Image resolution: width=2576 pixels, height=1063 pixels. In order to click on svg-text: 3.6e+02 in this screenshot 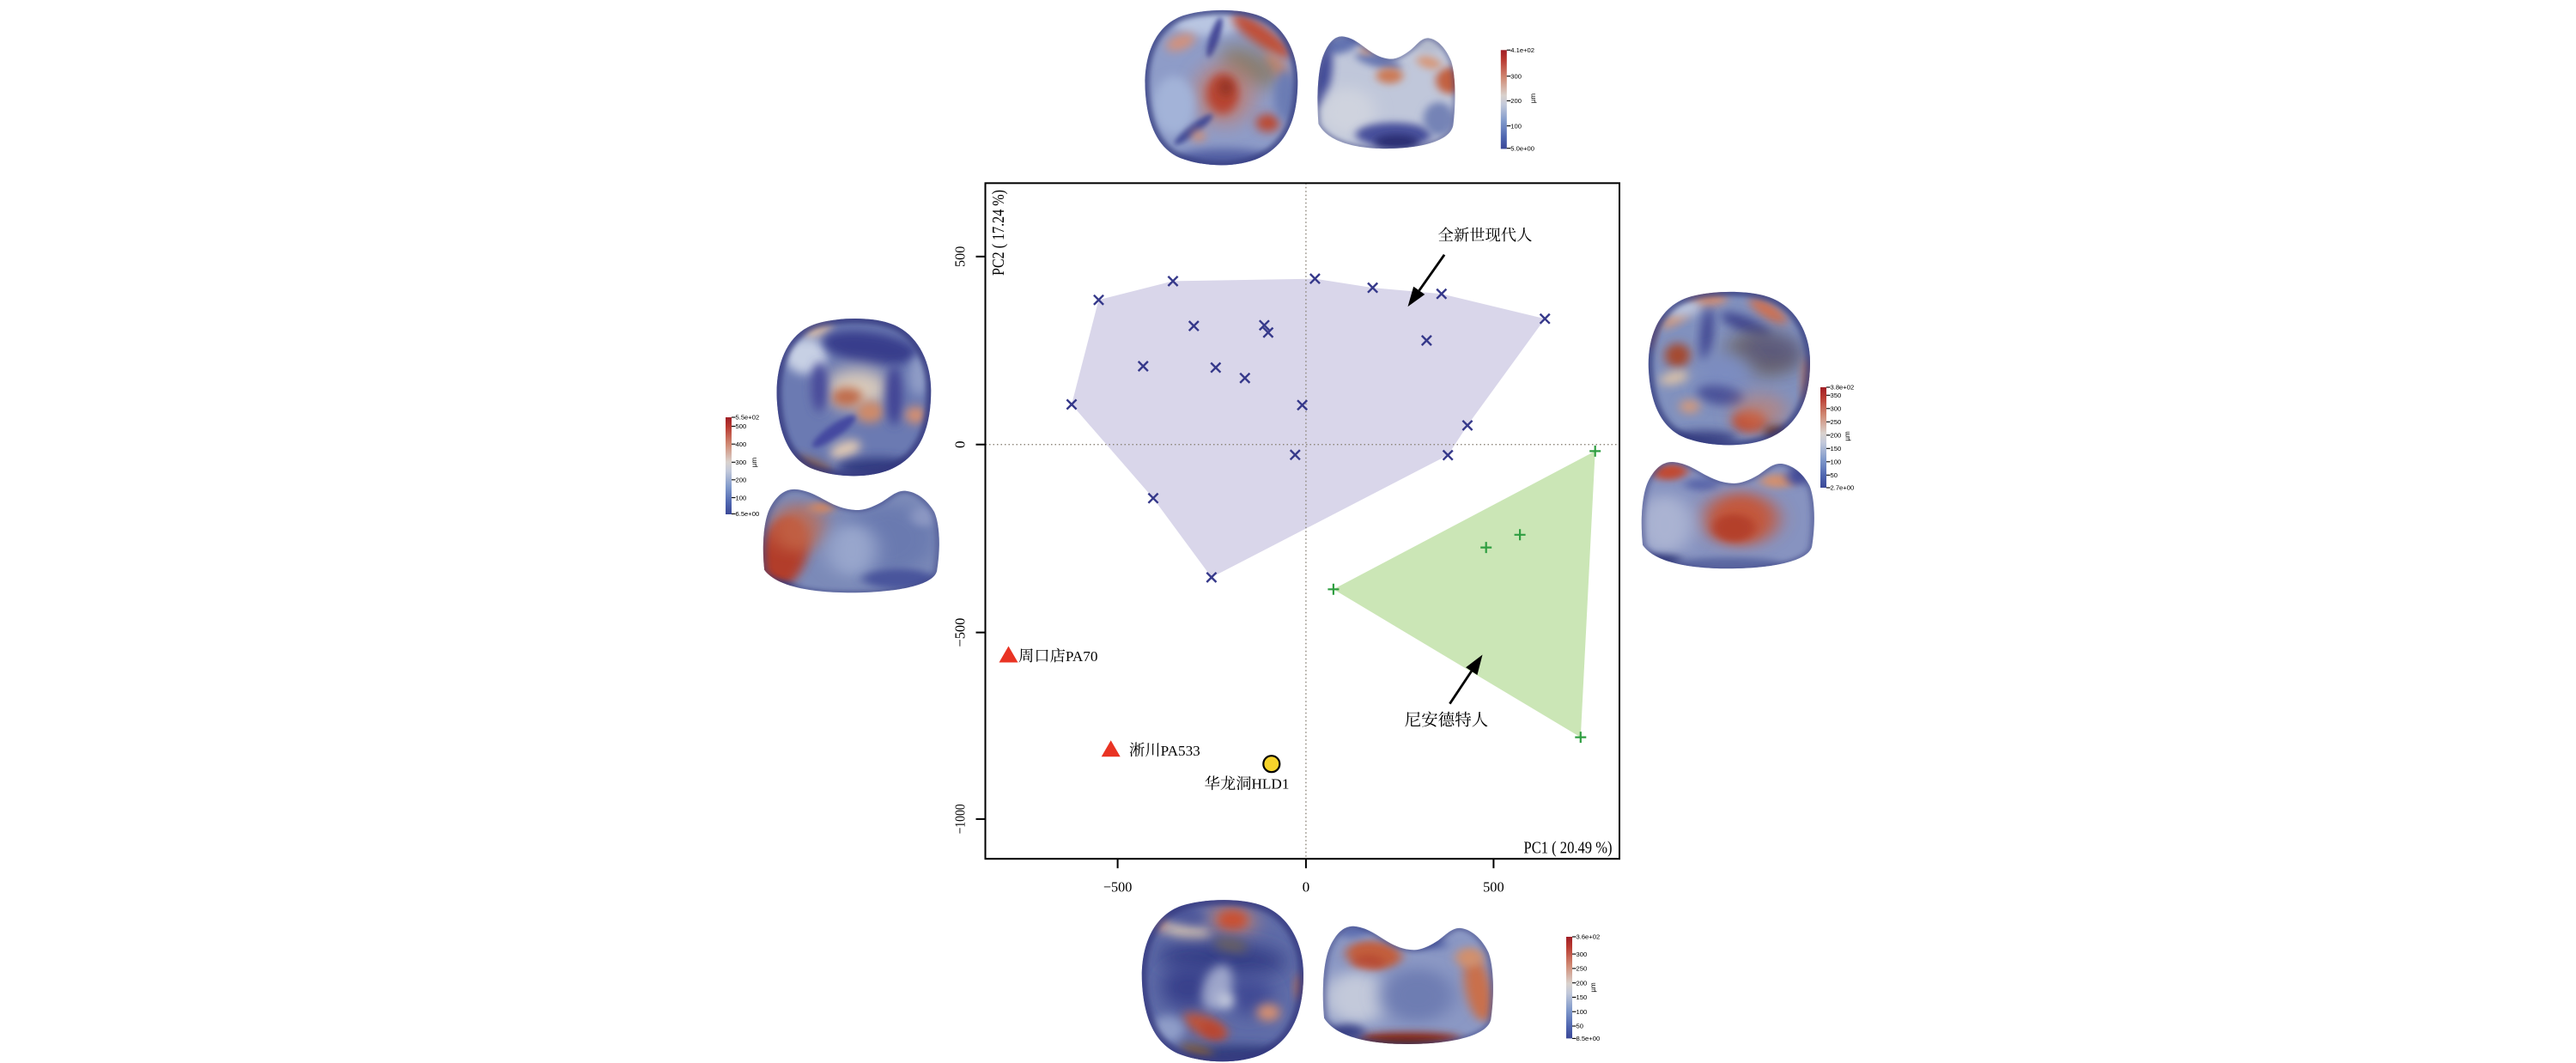, I will do `click(1589, 937)`.